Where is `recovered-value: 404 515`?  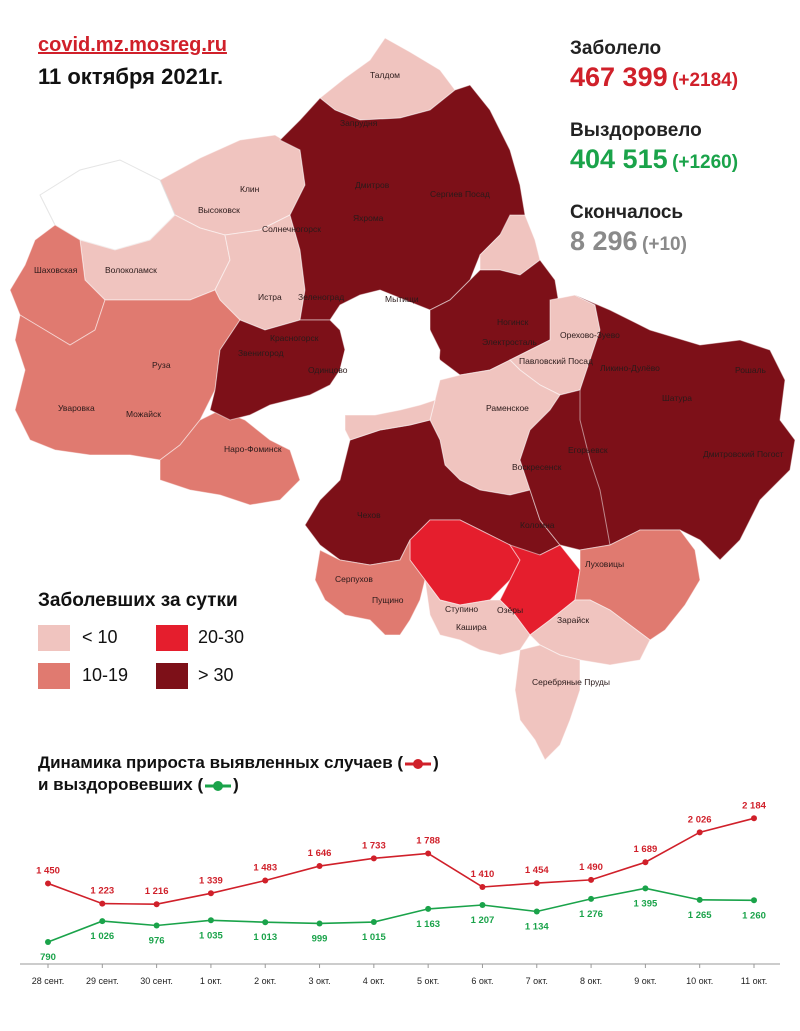
recovered-value: 404 515 is located at coordinates (619, 159).